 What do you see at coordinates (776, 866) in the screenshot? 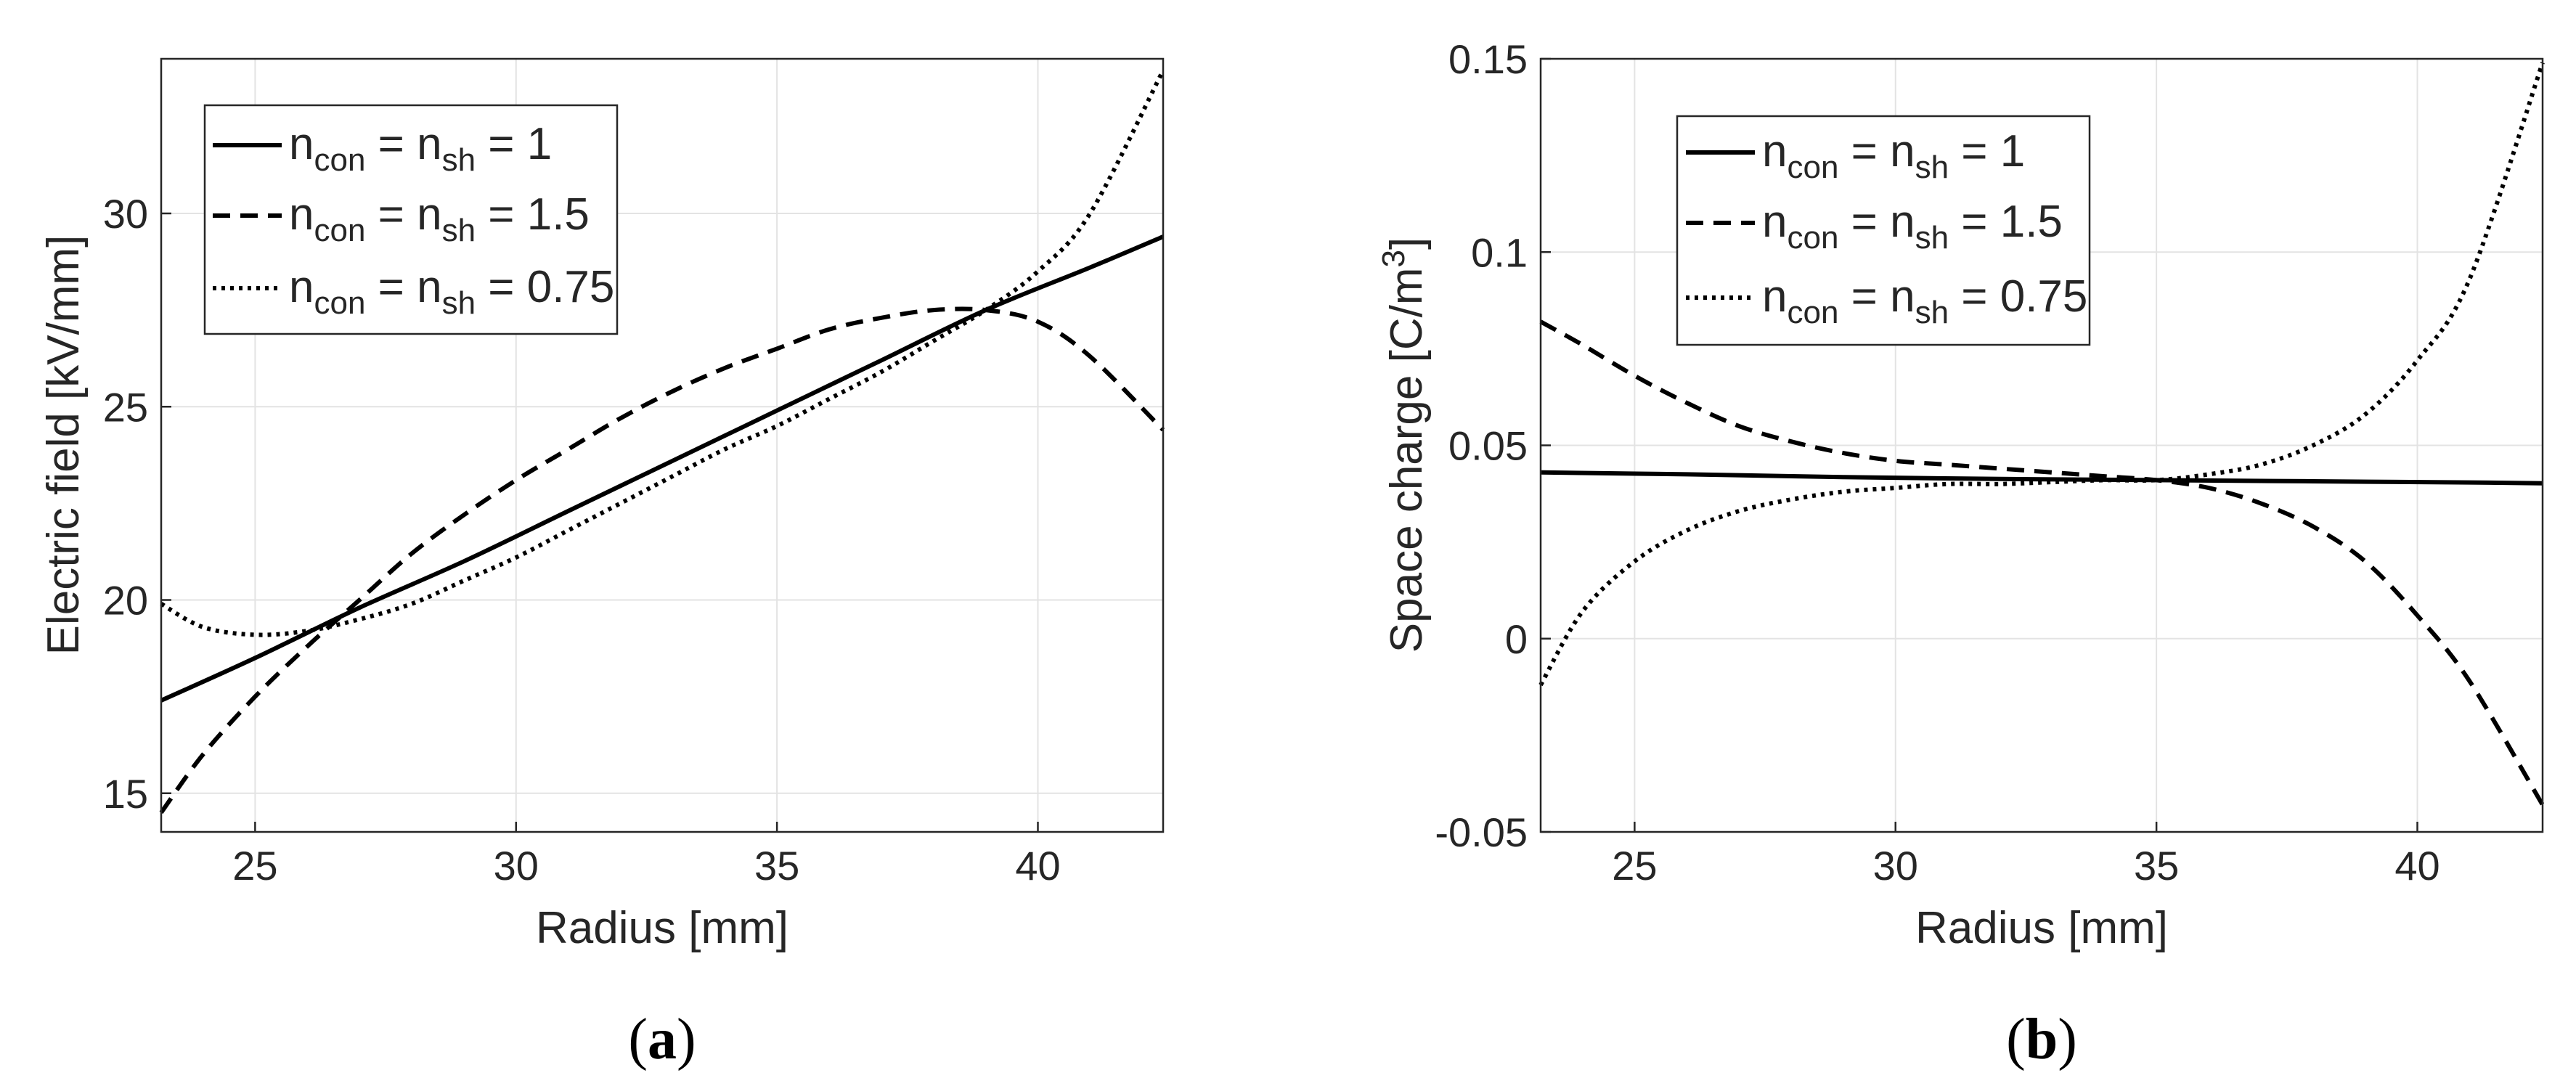
I see `x-tick-label-a-2: 35` at bounding box center [776, 866].